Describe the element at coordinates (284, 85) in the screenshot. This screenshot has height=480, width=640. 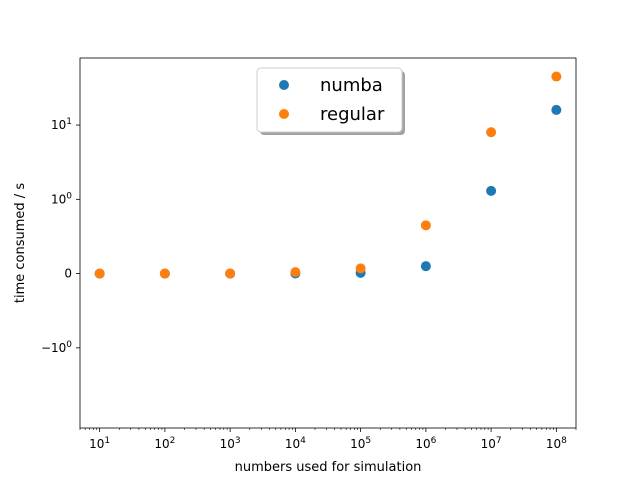
I see `legend-marker-numba` at that location.